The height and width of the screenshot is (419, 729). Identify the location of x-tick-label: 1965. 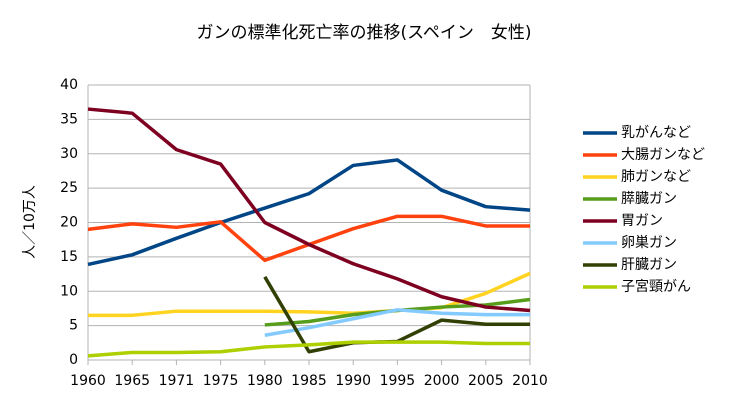
(132, 381).